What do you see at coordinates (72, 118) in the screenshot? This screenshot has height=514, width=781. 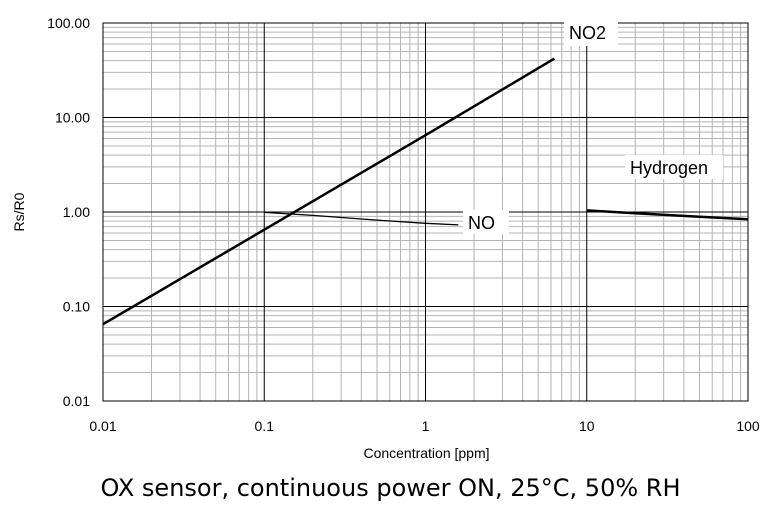 I see `y-tick-label: 10.00` at bounding box center [72, 118].